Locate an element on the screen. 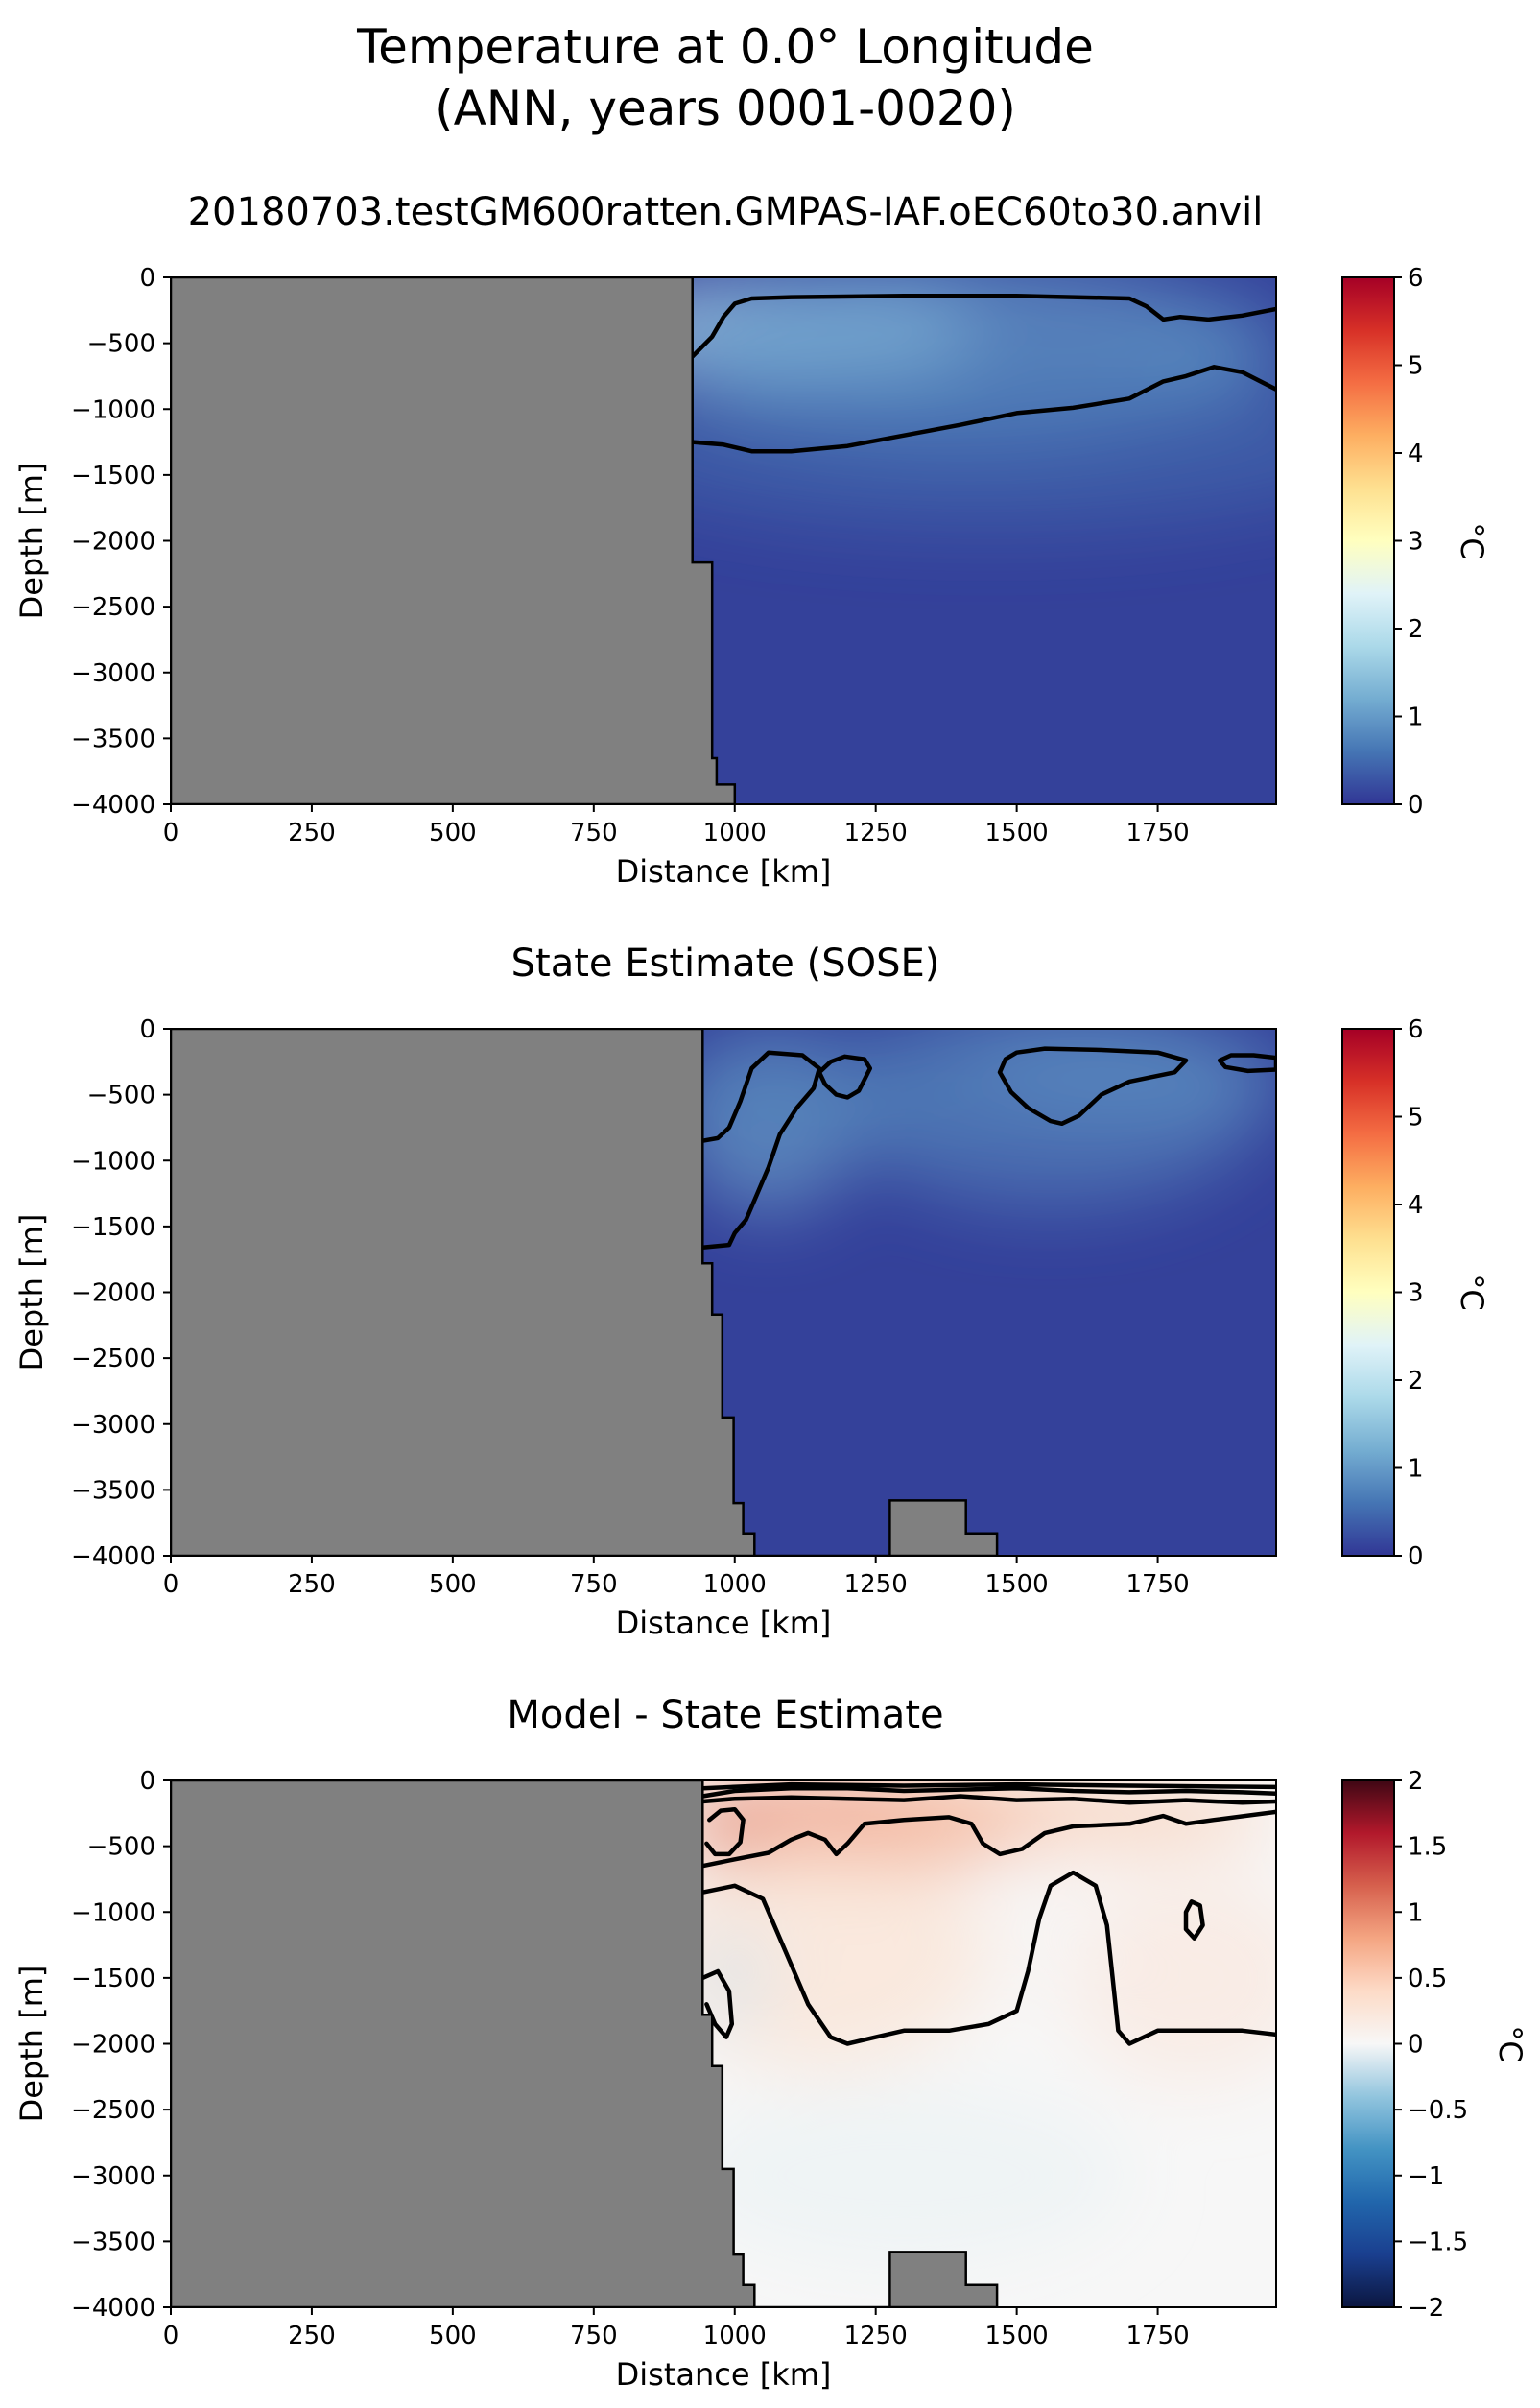  figure-title-line1: Temperature at 0.0° Longitude is located at coordinates (725, 47).